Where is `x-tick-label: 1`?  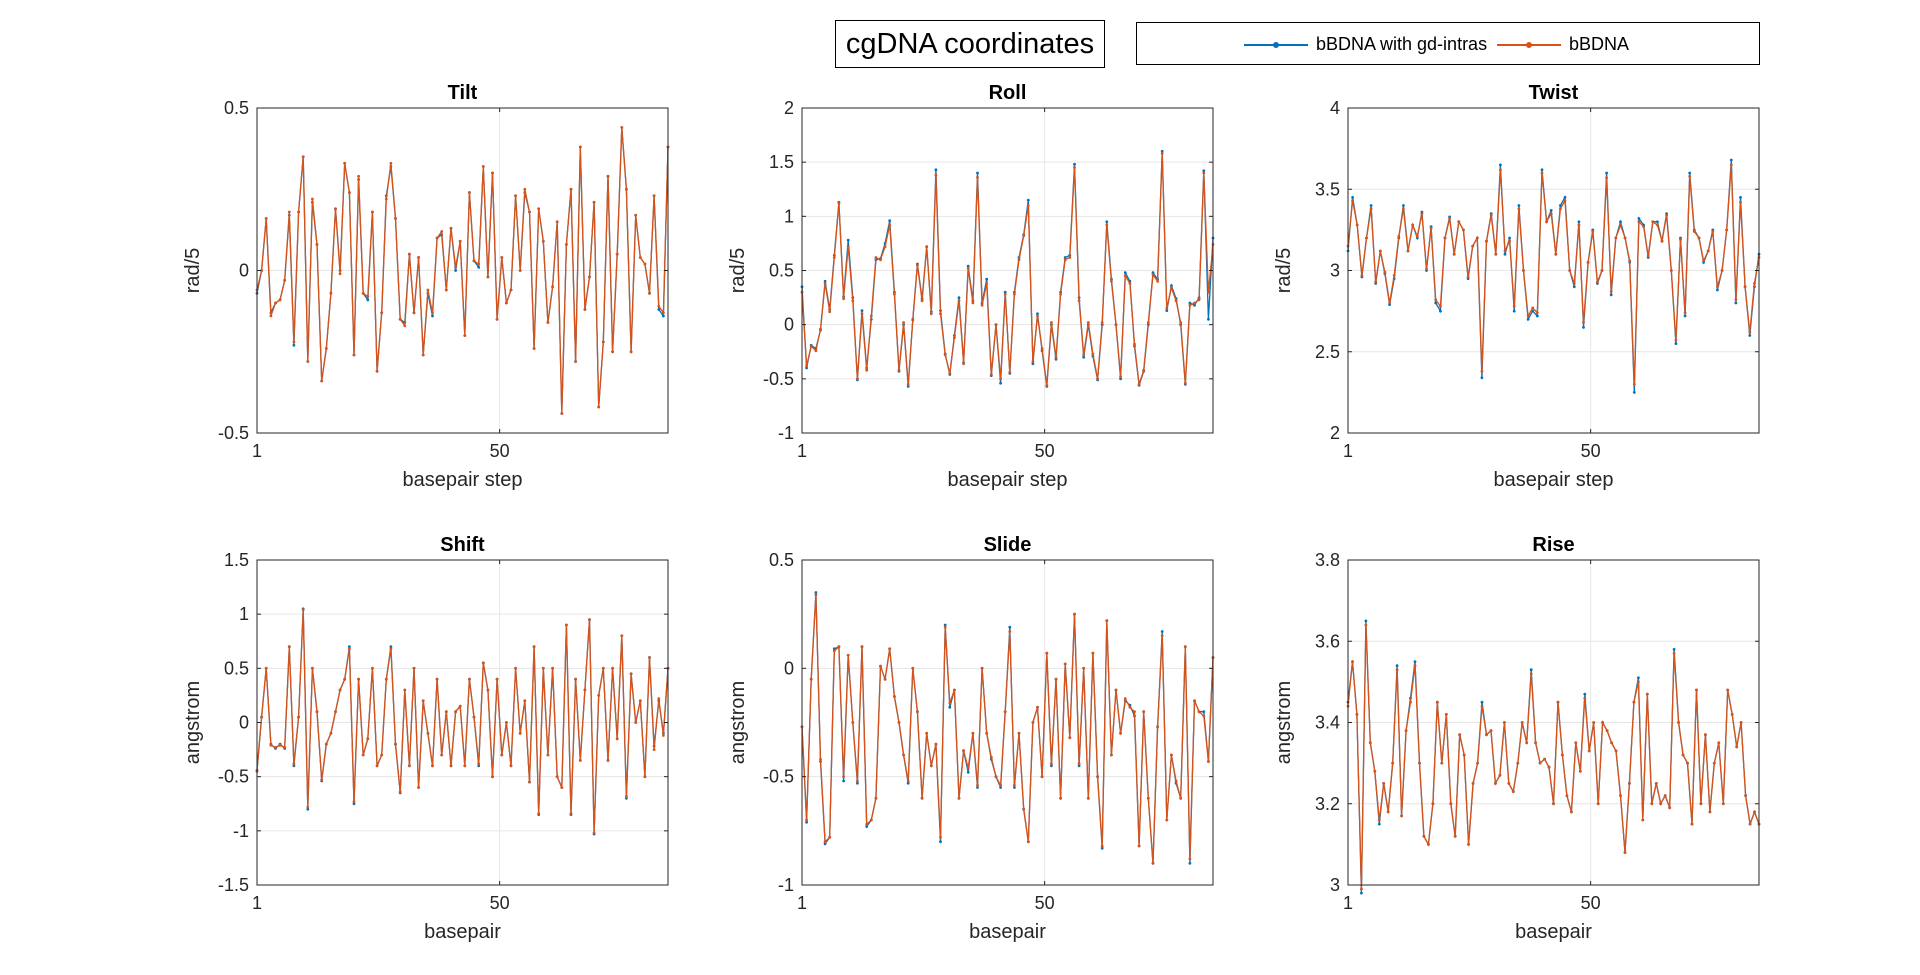
x-tick-label: 1 is located at coordinates (1348, 903).